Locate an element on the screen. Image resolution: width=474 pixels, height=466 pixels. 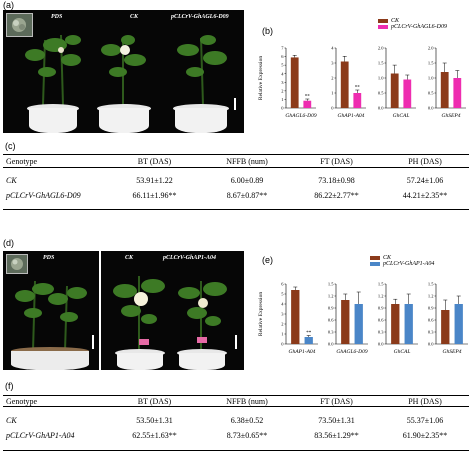
table-cell-genotype: CK is located at coordinates (11, 420).